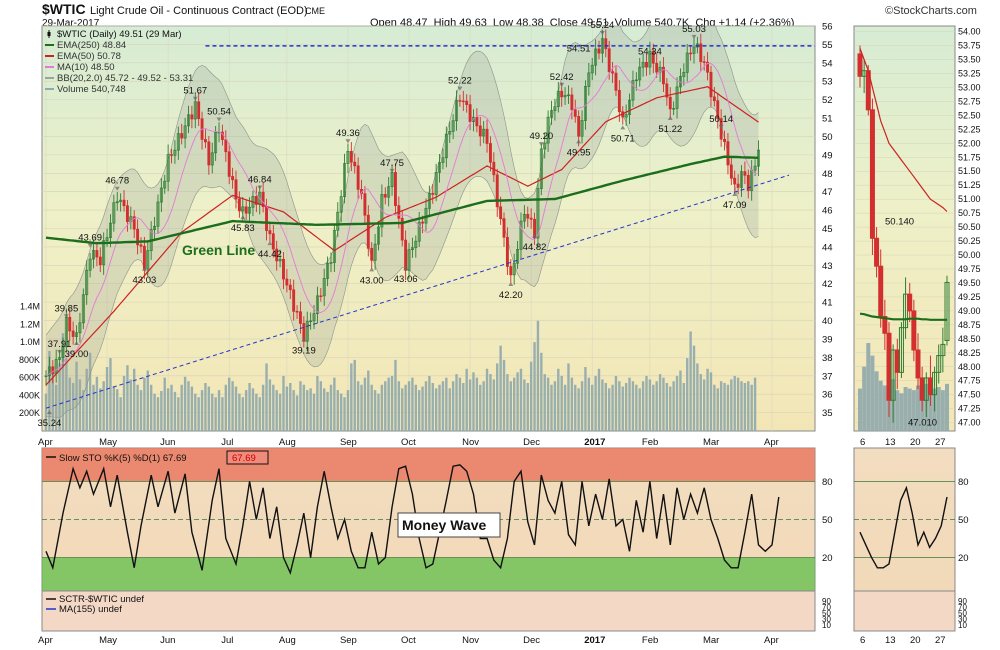  What do you see at coordinates (541, 136) in the screenshot?
I see `price-label: 49.20` at bounding box center [541, 136].